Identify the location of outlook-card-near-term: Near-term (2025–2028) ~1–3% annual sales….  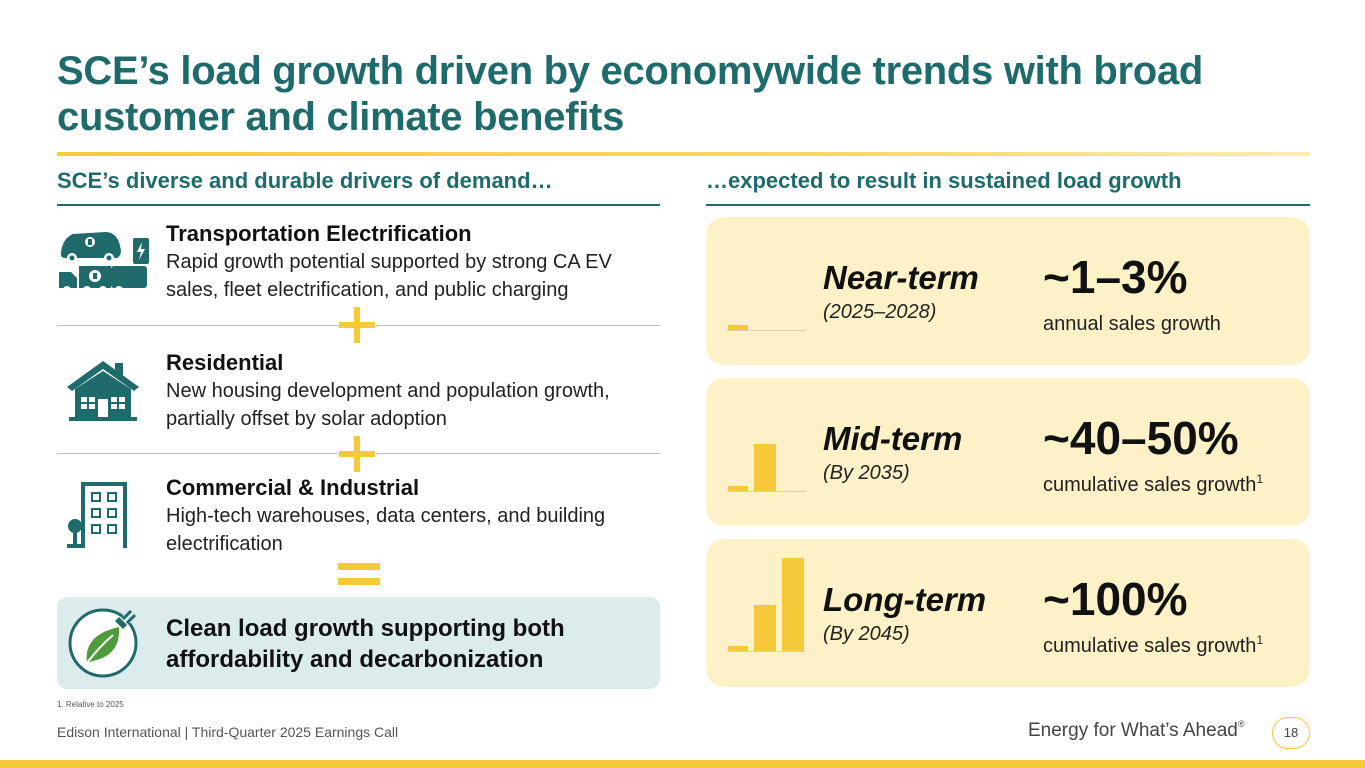
(1008, 291).